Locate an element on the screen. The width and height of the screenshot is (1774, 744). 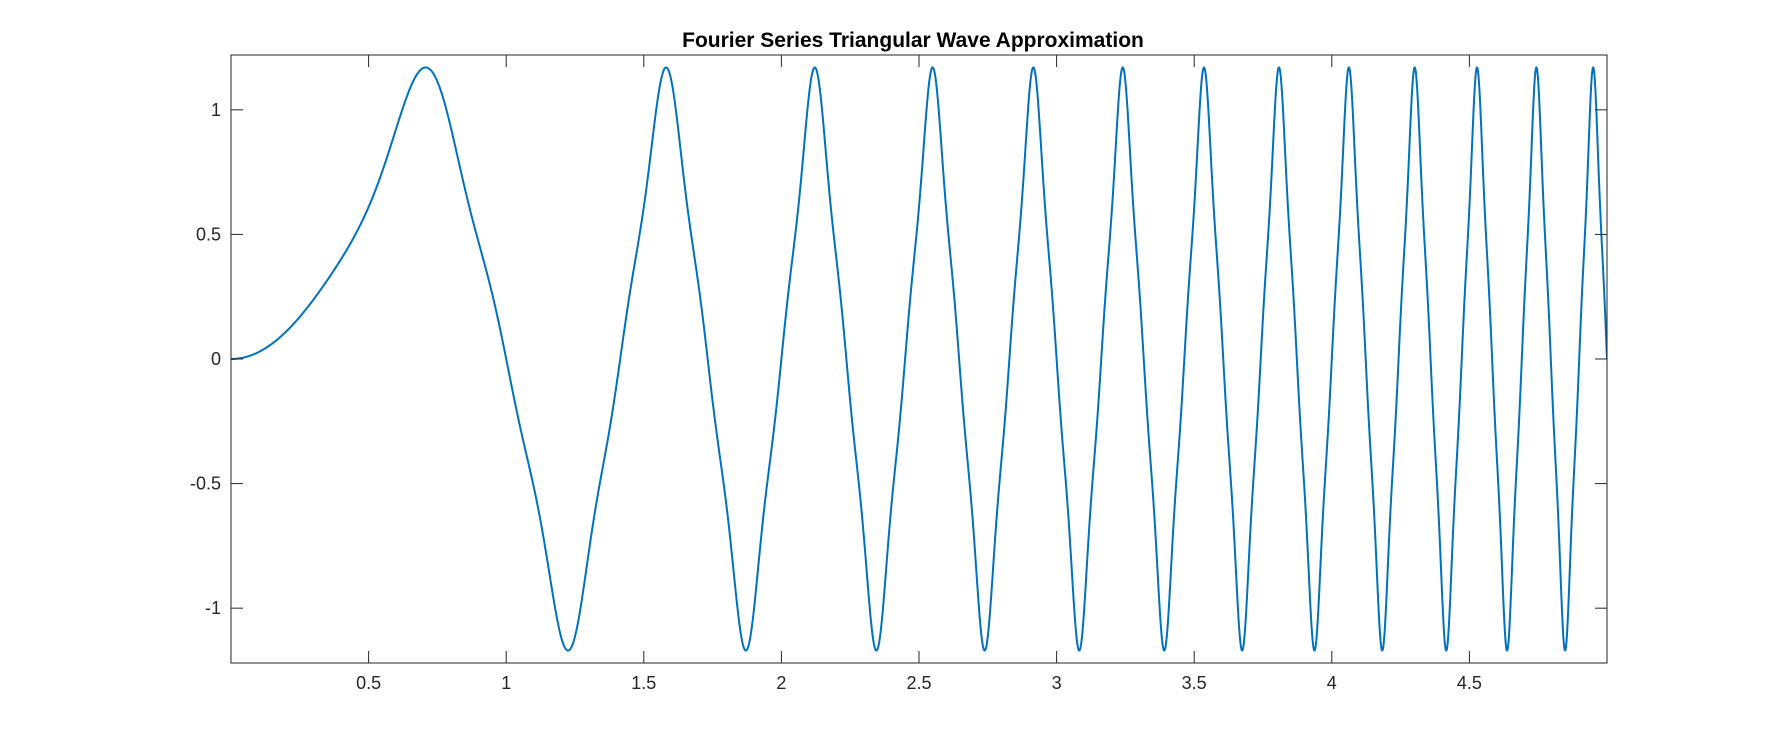
x-tick-label: 2.5 is located at coordinates (918, 683).